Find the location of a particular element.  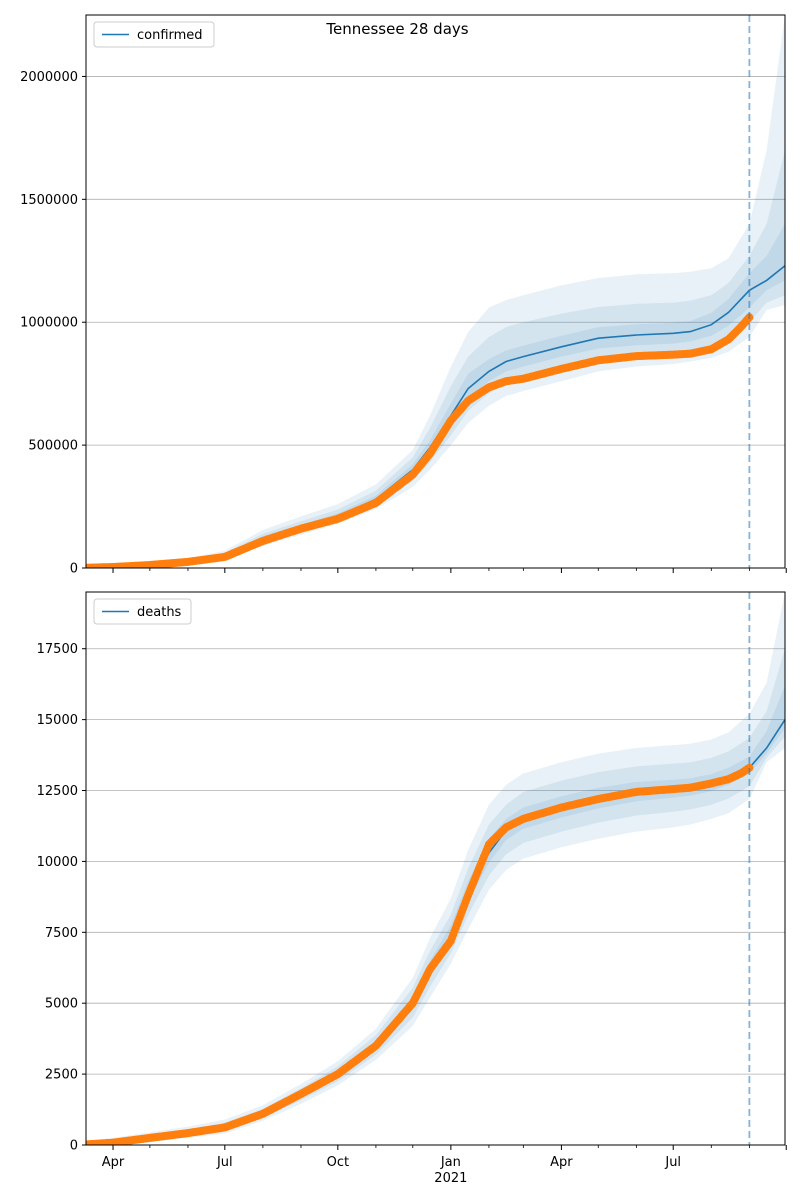

figure-title: Tennessee 28 days is located at coordinates (397, 29).